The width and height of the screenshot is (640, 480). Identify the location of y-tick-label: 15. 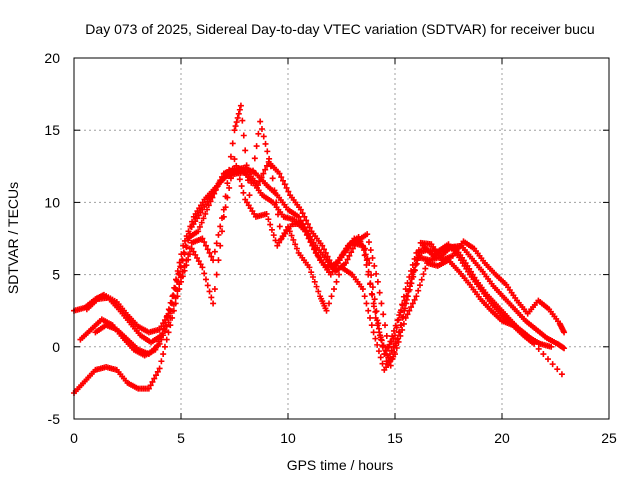
(52, 130).